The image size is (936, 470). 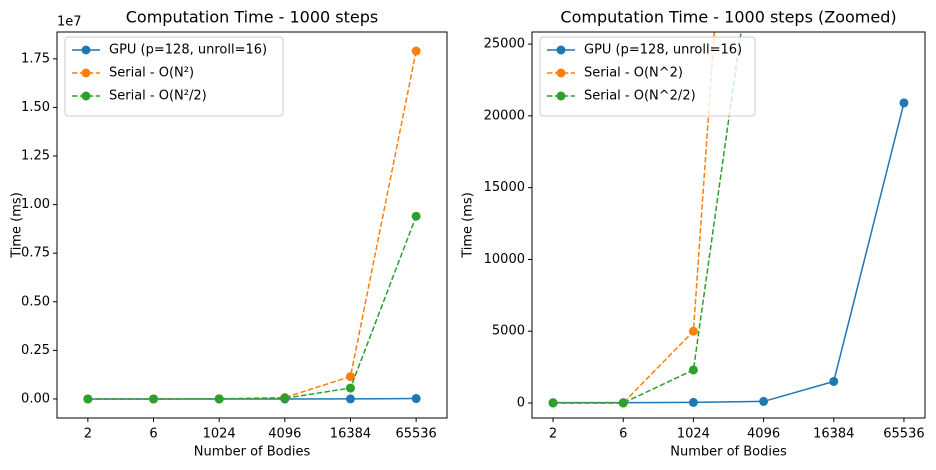 I want to click on y-tick-label: 0.00, so click(x=35, y=398).